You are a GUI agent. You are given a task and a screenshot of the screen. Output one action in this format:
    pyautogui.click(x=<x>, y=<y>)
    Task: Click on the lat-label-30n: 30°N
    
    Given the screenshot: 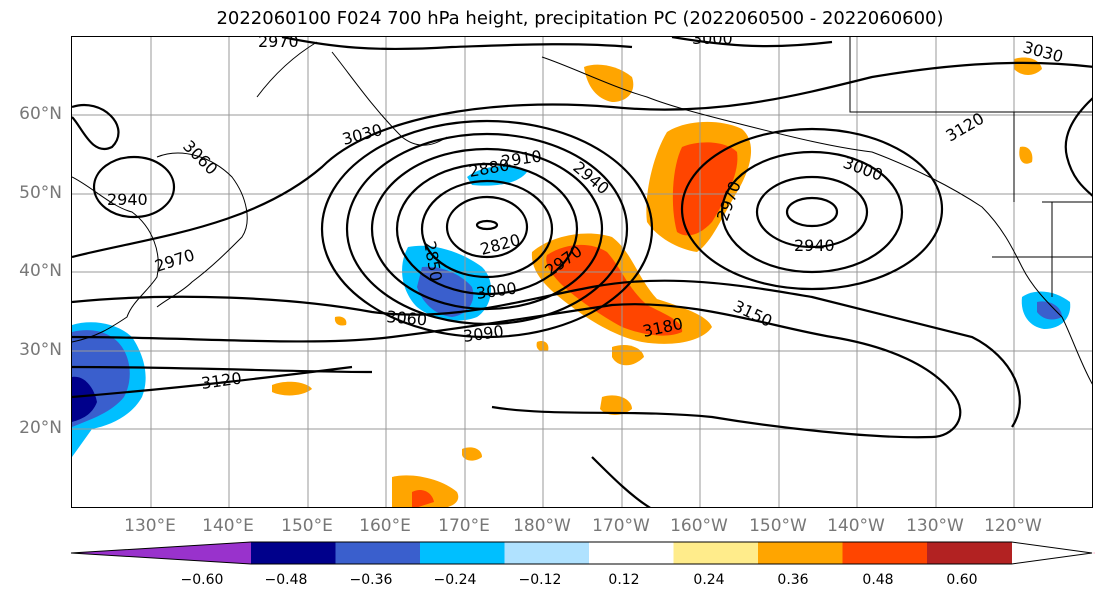 What is the action you would take?
    pyautogui.click(x=40, y=350)
    